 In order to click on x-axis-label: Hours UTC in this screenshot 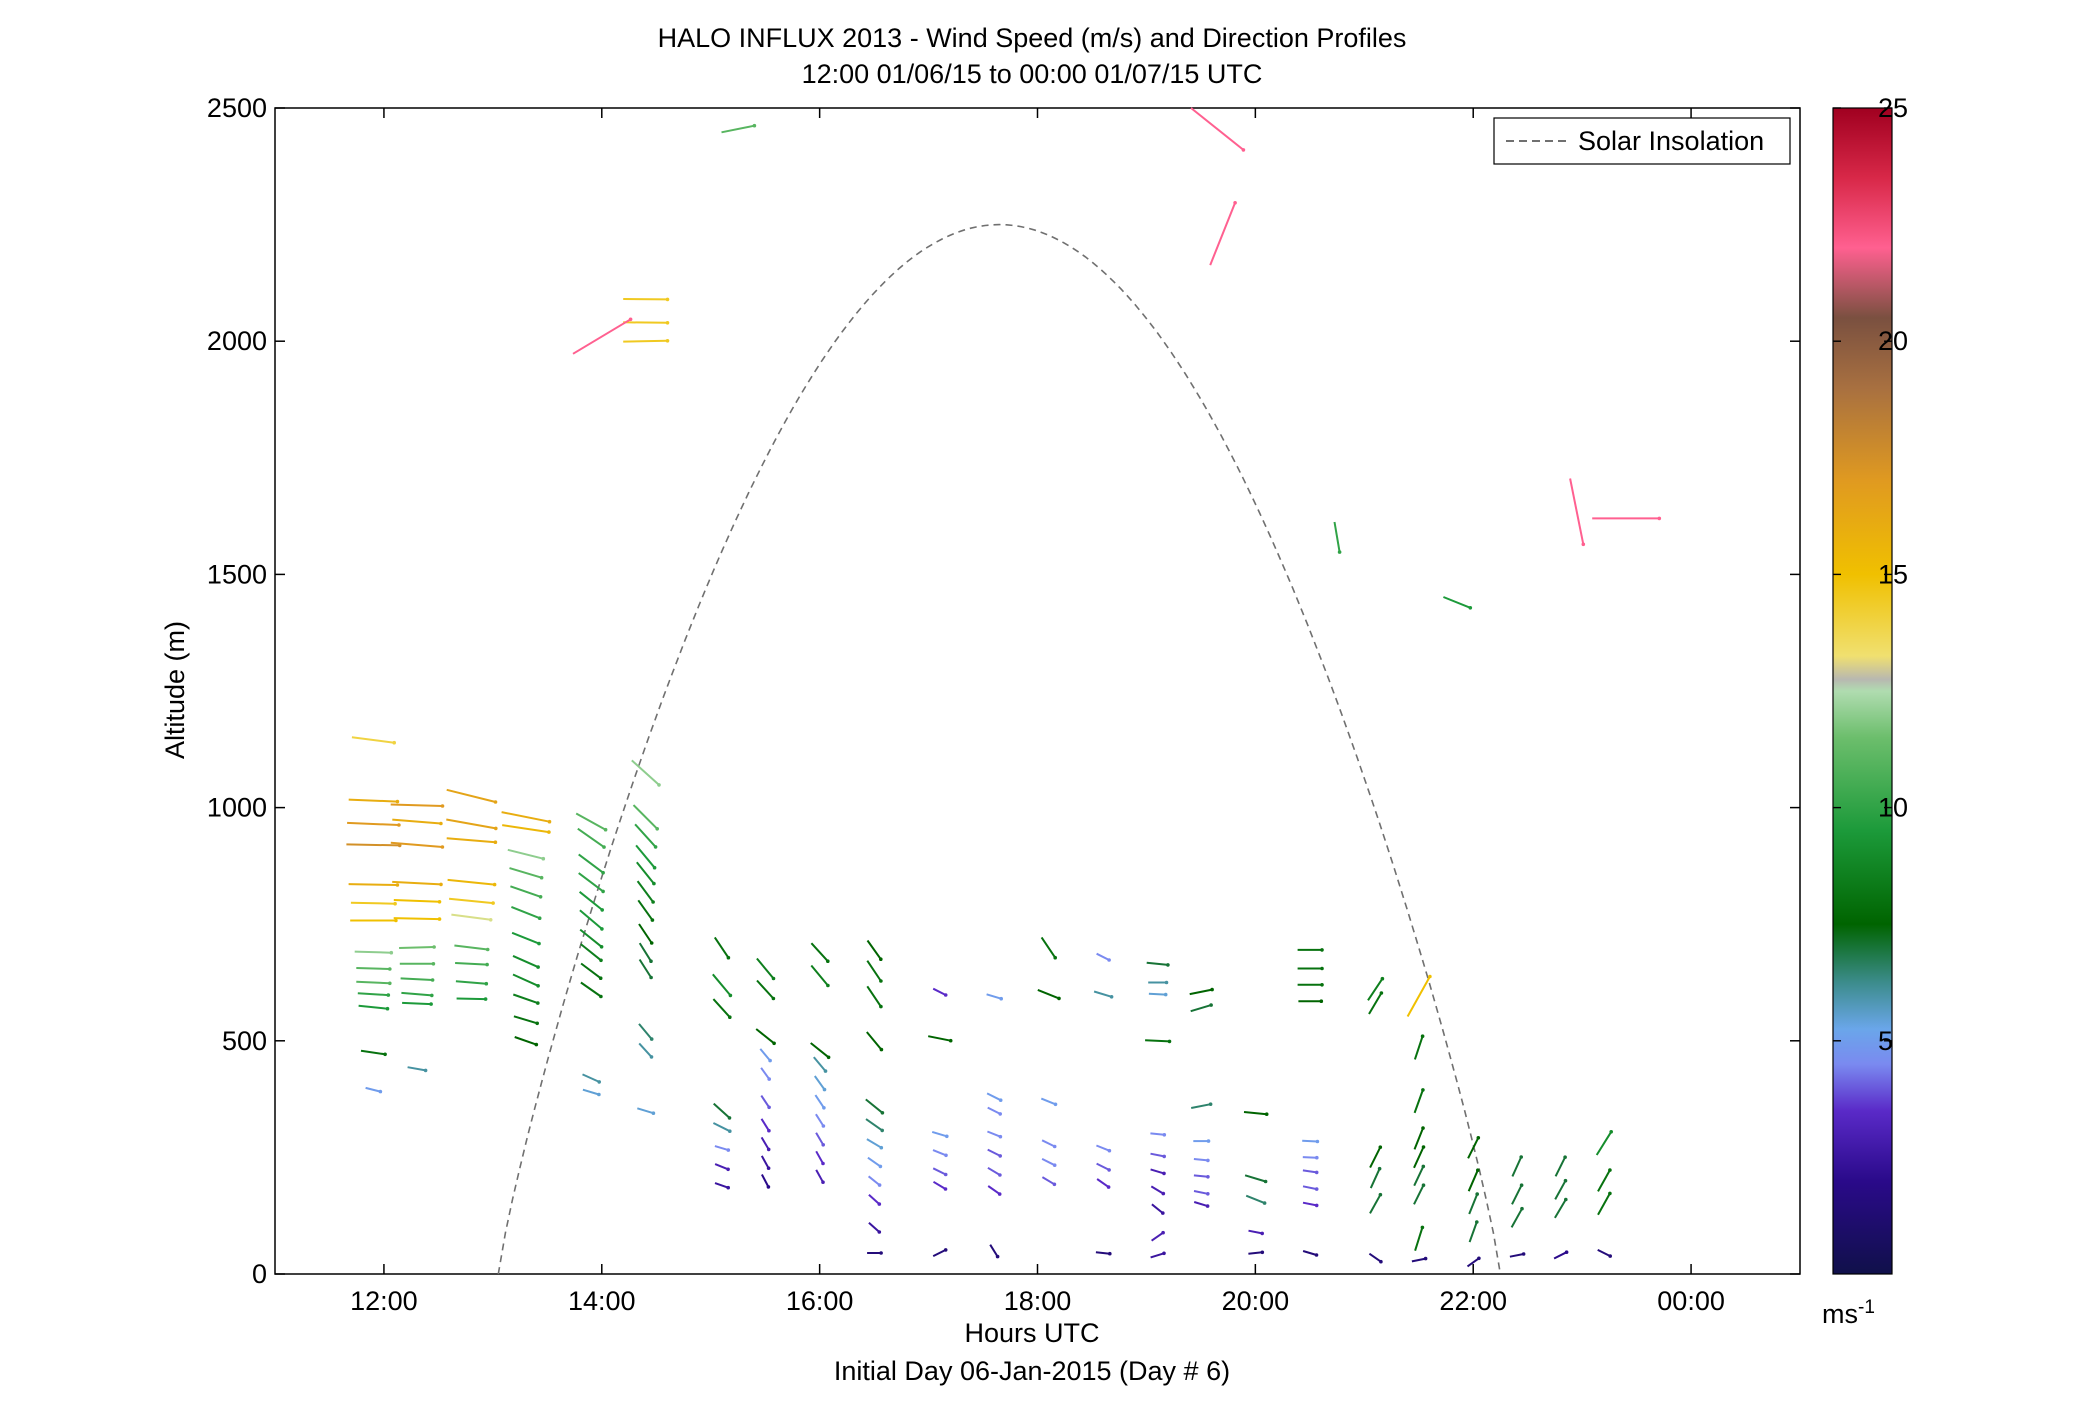, I will do `click(1031, 1333)`.